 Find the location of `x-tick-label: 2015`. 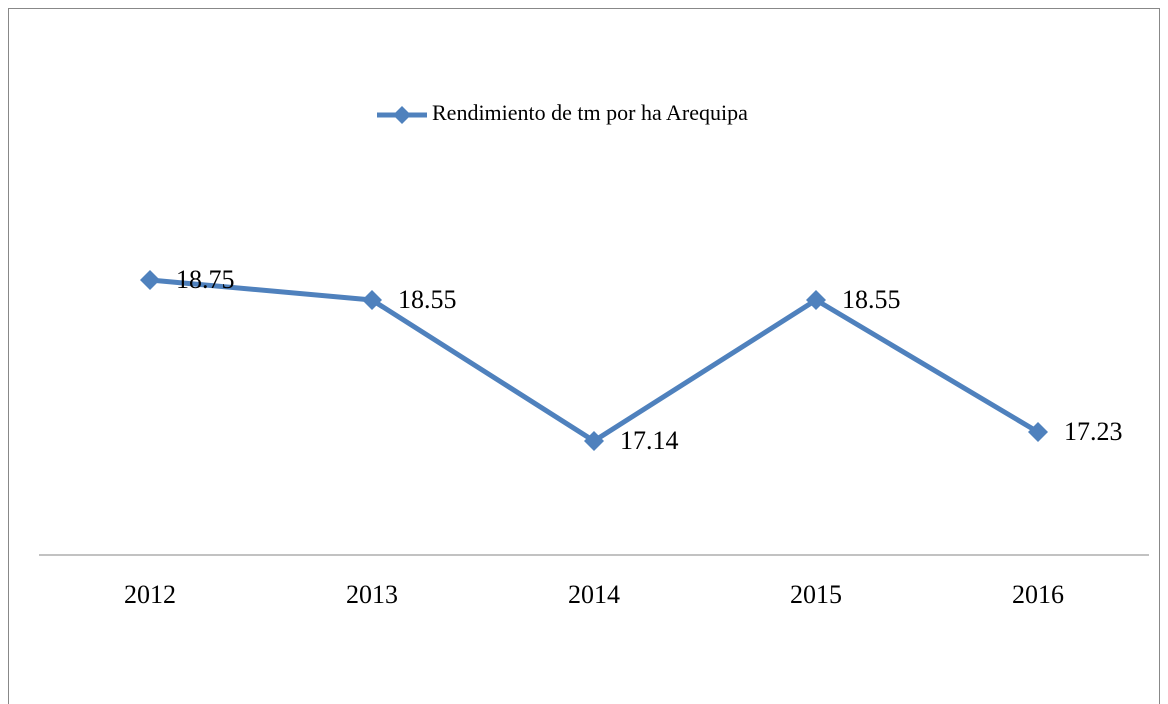

x-tick-label: 2015 is located at coordinates (816, 594).